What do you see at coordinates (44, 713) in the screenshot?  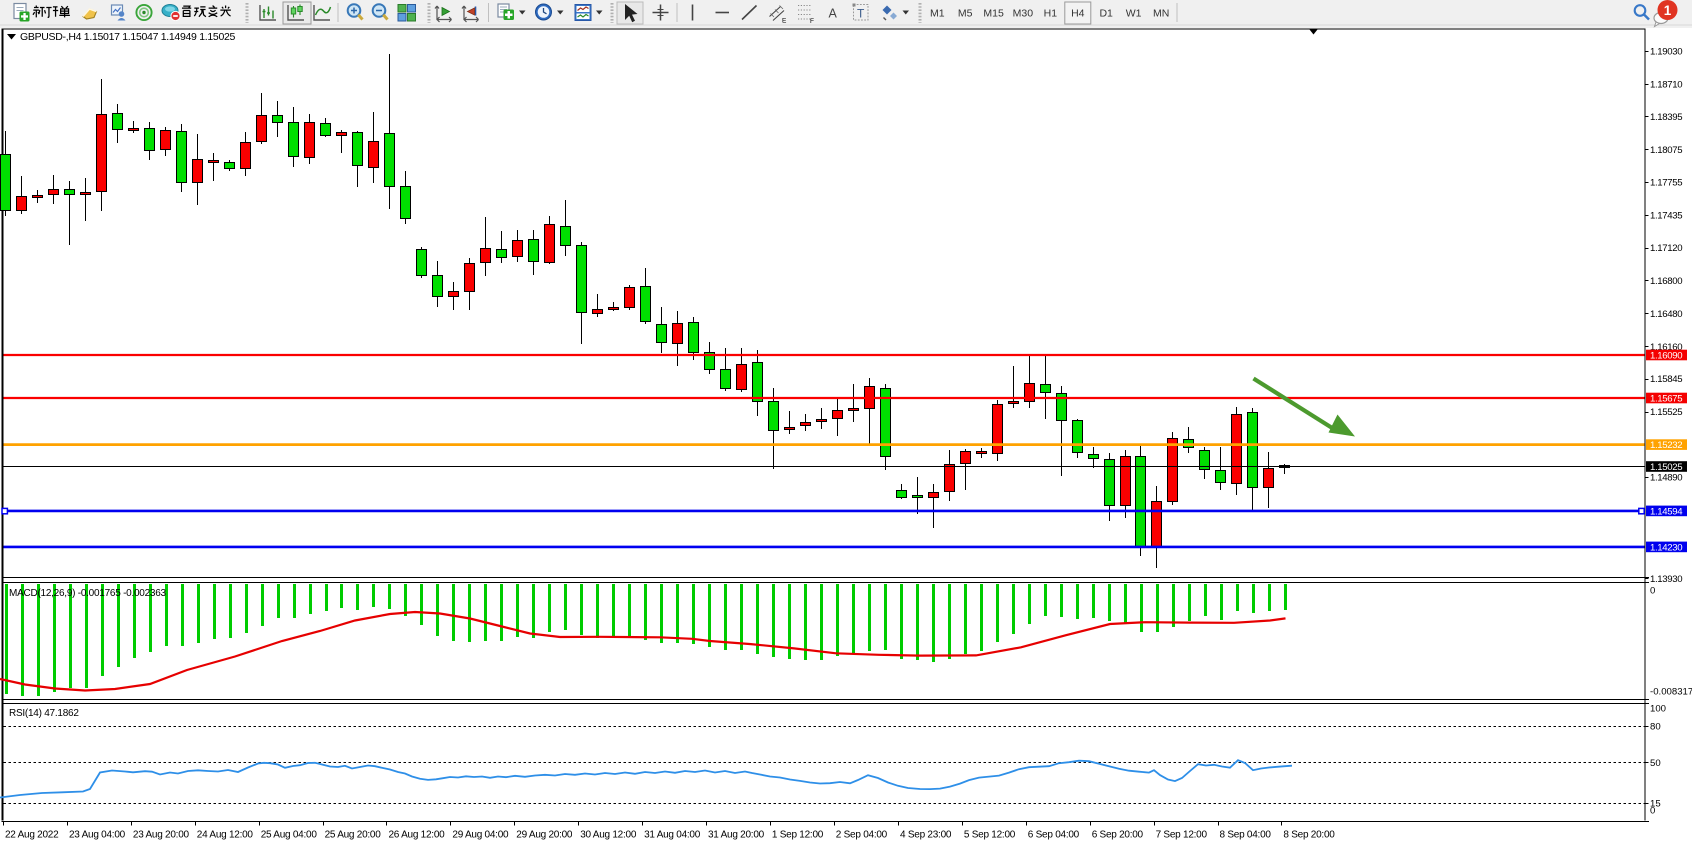 I see `svg-text: RSI(14) 47.1862` at bounding box center [44, 713].